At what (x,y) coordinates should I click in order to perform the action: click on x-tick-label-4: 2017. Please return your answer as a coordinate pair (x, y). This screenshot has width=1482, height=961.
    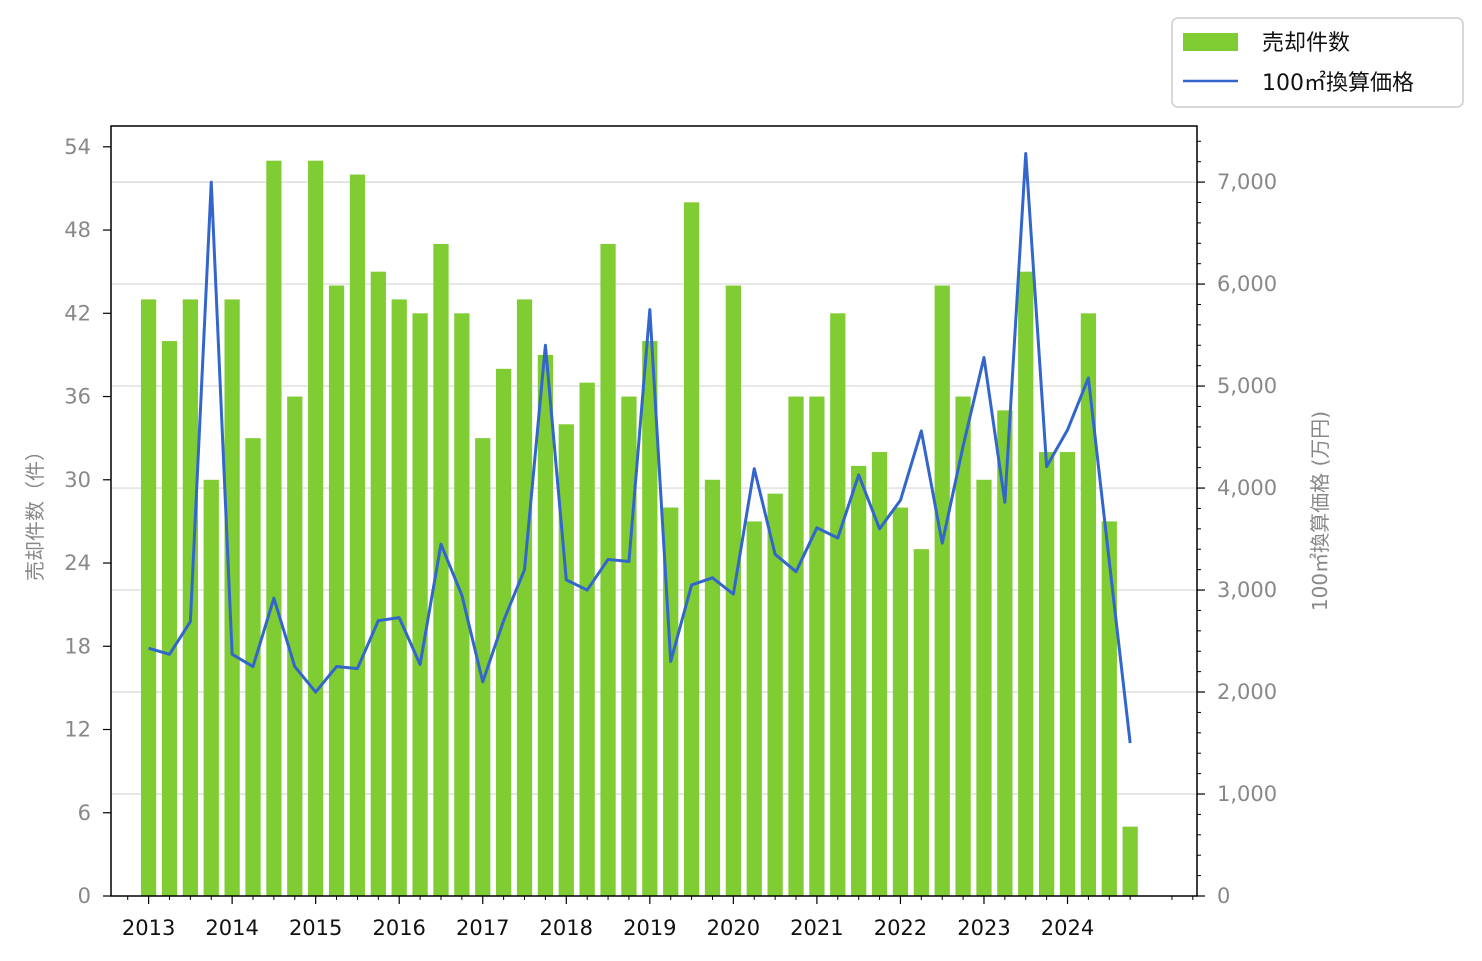
    Looking at the image, I should click on (482, 928).